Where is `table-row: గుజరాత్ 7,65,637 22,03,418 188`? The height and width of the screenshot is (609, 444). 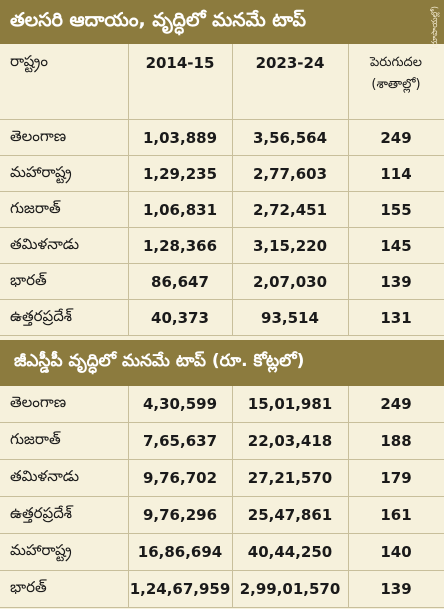 table-row: గుజరాత్ 7,65,637 22,03,418 188 is located at coordinates (222, 441).